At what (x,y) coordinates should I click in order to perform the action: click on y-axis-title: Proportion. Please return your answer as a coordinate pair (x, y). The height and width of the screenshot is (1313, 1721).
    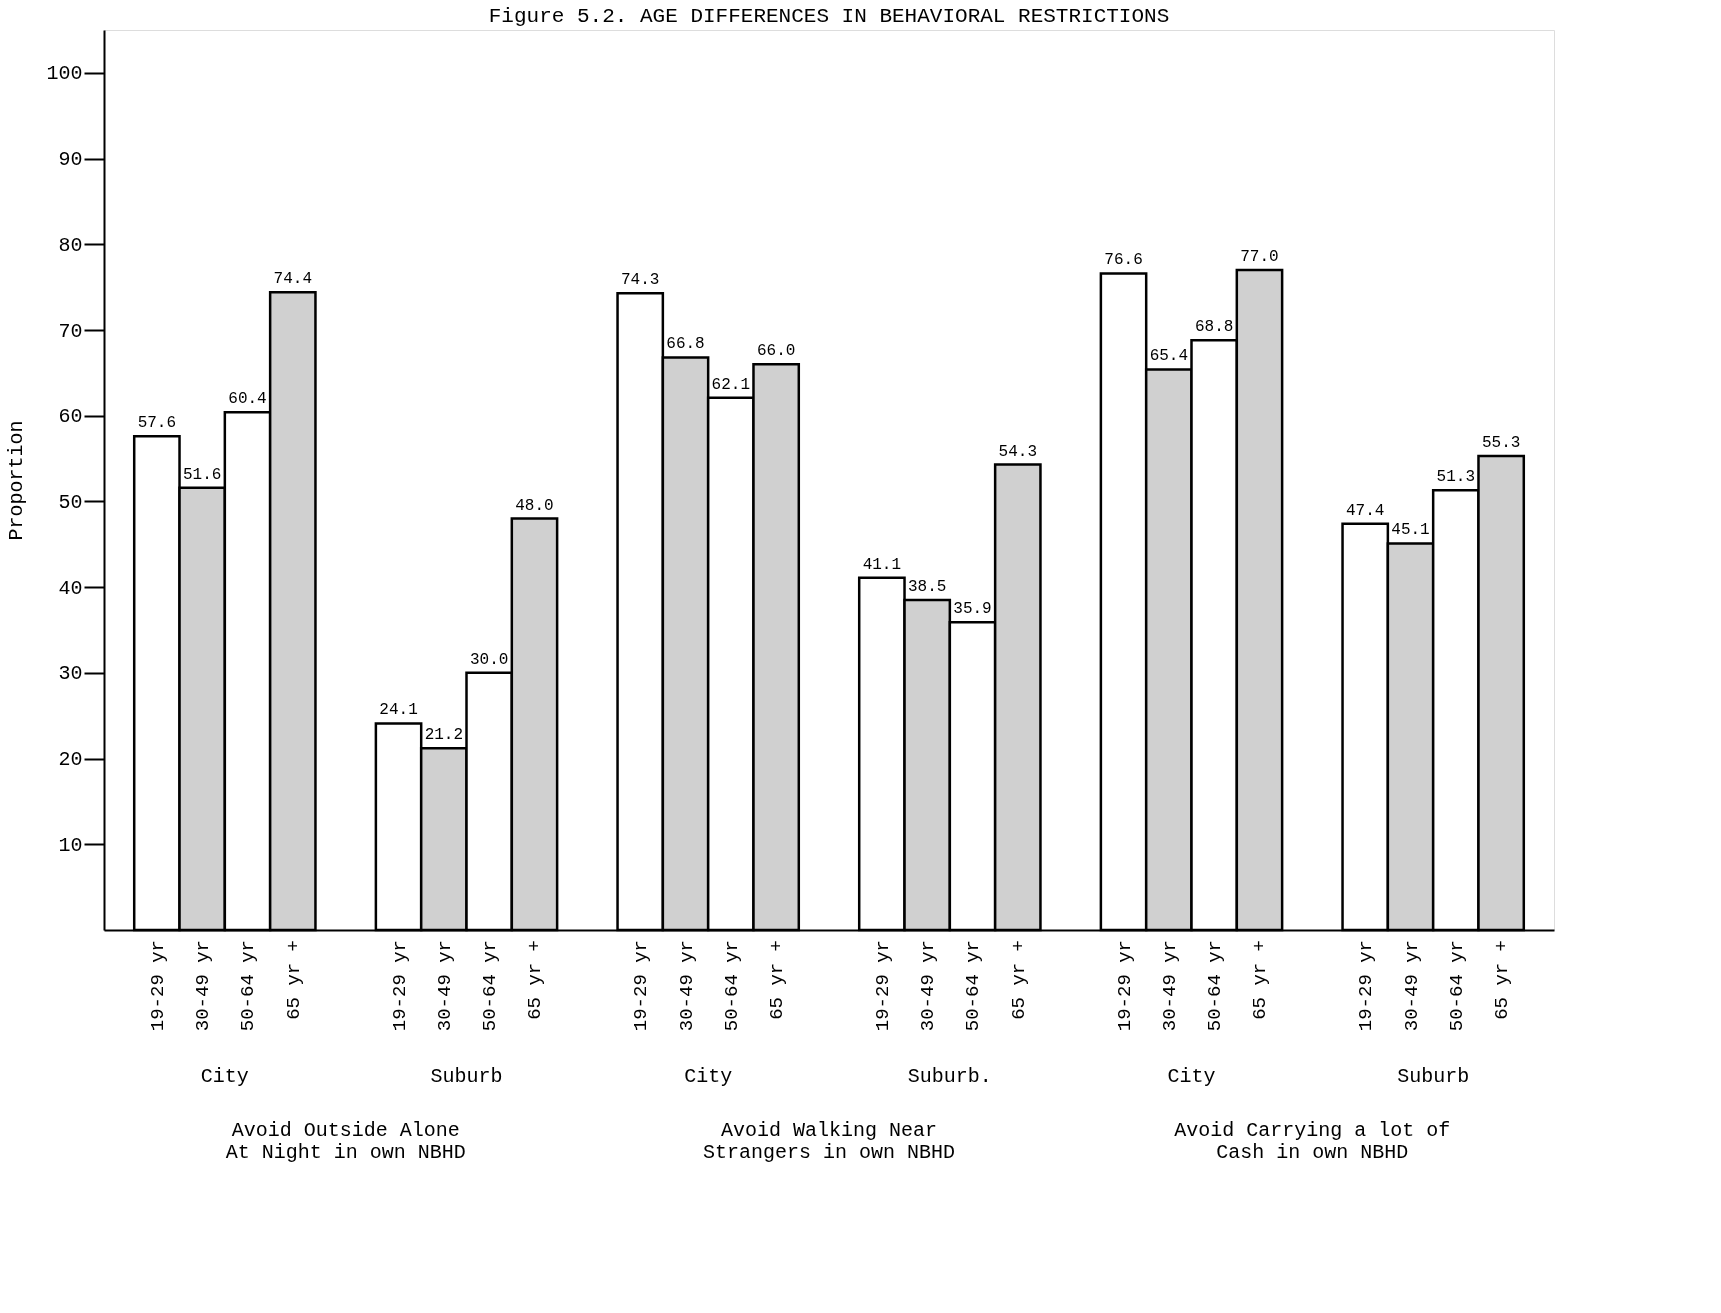
    Looking at the image, I should click on (17, 480).